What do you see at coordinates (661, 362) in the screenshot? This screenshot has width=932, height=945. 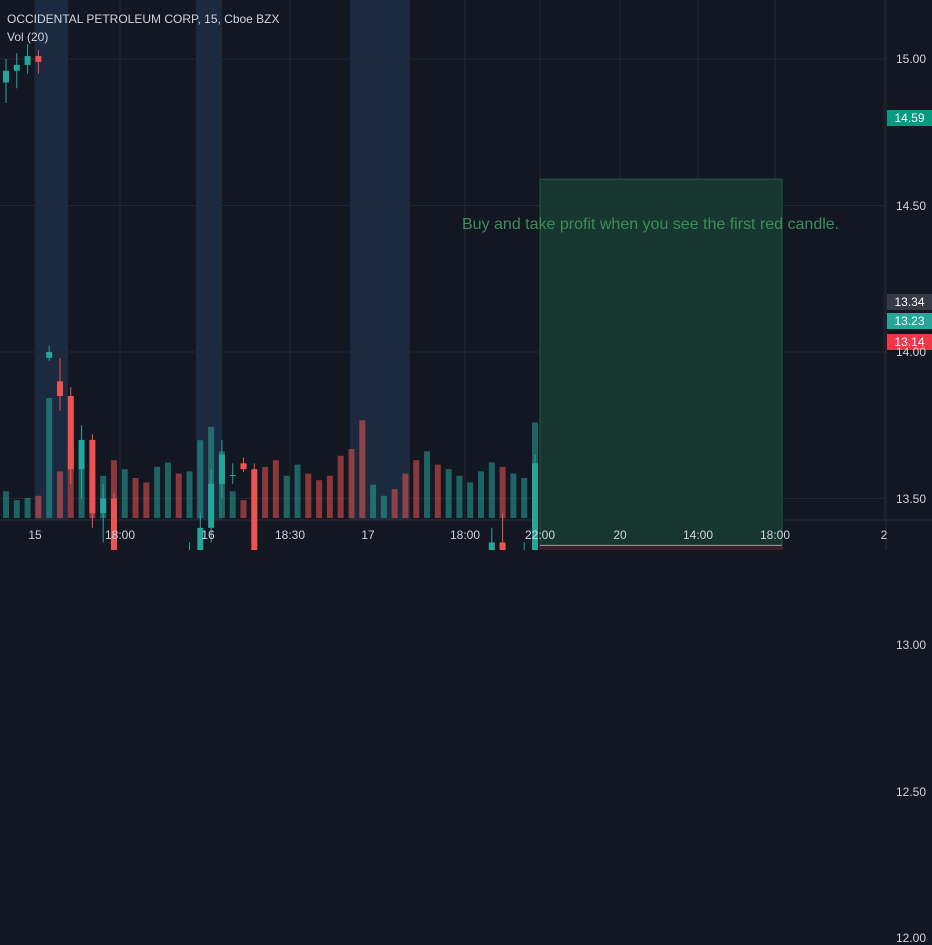 I see `profit-zone` at bounding box center [661, 362].